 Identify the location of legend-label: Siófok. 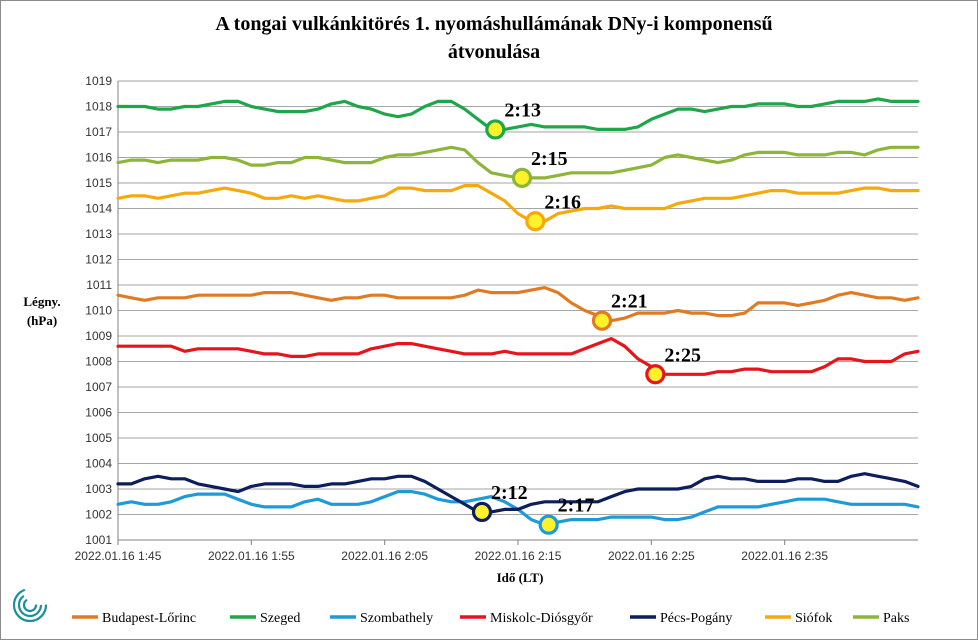
(813, 618).